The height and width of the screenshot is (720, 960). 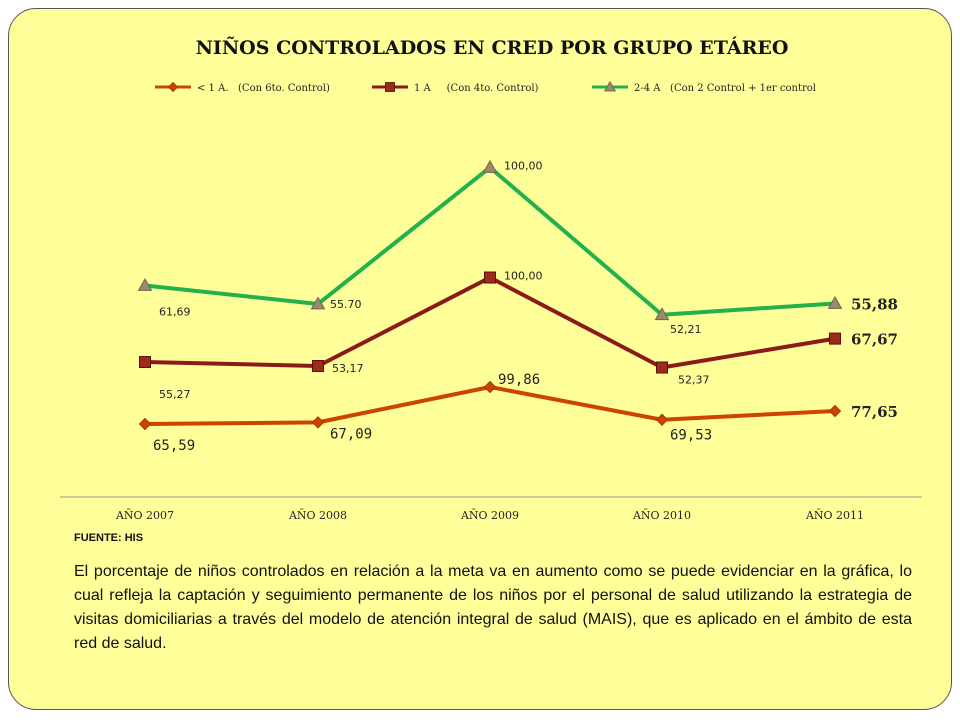 What do you see at coordinates (144, 515) in the screenshot?
I see `x-tick-label: AÑO 2007` at bounding box center [144, 515].